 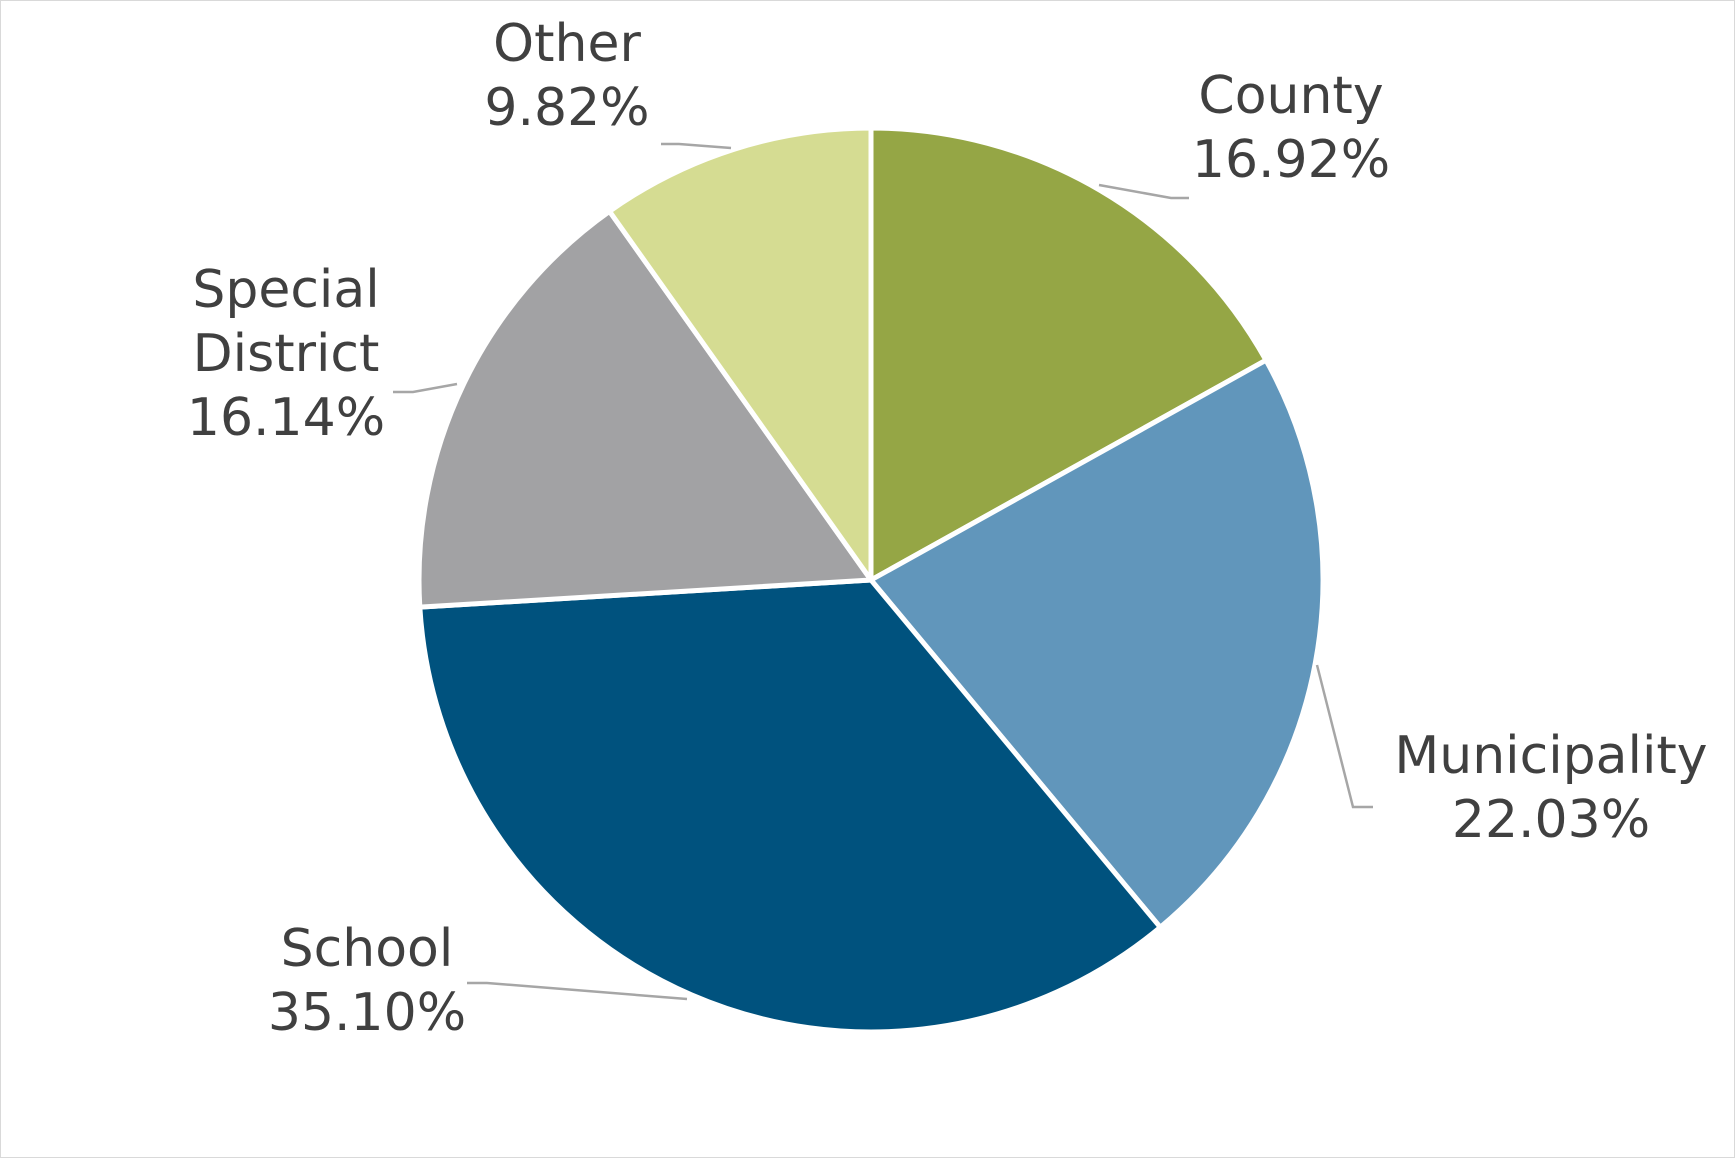 What do you see at coordinates (740, 354) in the screenshot?
I see `pie-slice-other` at bounding box center [740, 354].